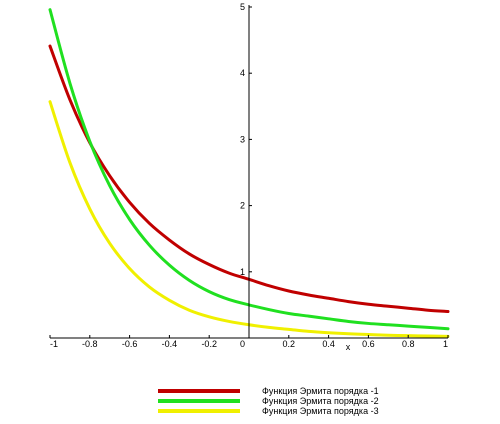 The width and height of the screenshot is (500, 424). What do you see at coordinates (242, 344) in the screenshot?
I see `x-tick-label: 0` at bounding box center [242, 344].